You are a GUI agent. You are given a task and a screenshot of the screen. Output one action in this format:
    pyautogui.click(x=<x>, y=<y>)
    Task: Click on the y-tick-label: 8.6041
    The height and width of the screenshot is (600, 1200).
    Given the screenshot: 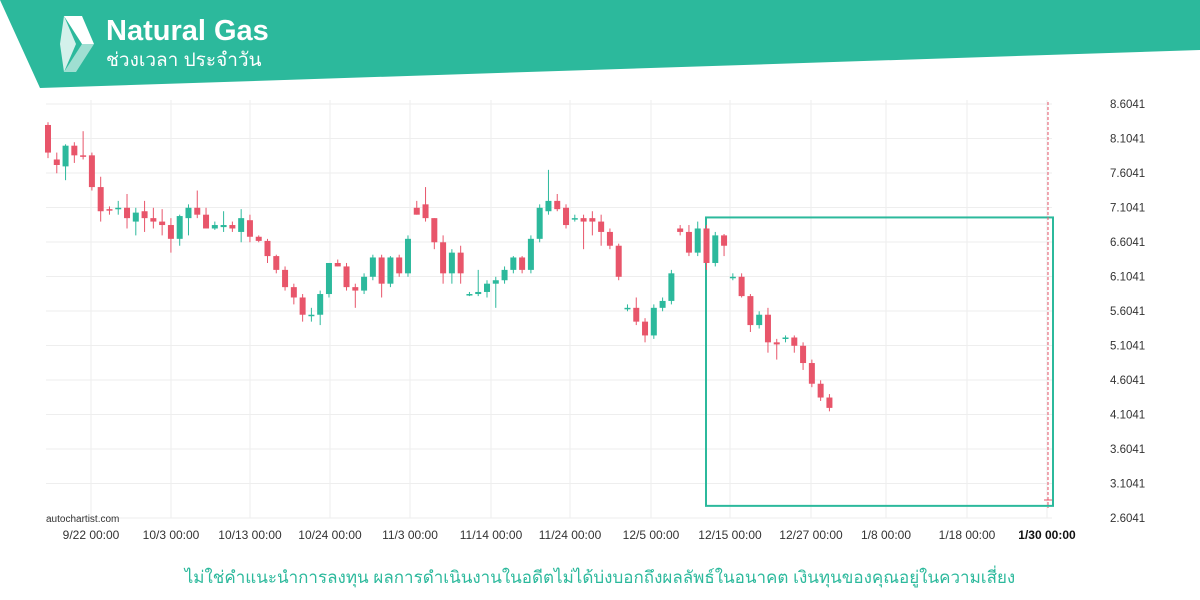 What is the action you would take?
    pyautogui.click(x=1127, y=105)
    